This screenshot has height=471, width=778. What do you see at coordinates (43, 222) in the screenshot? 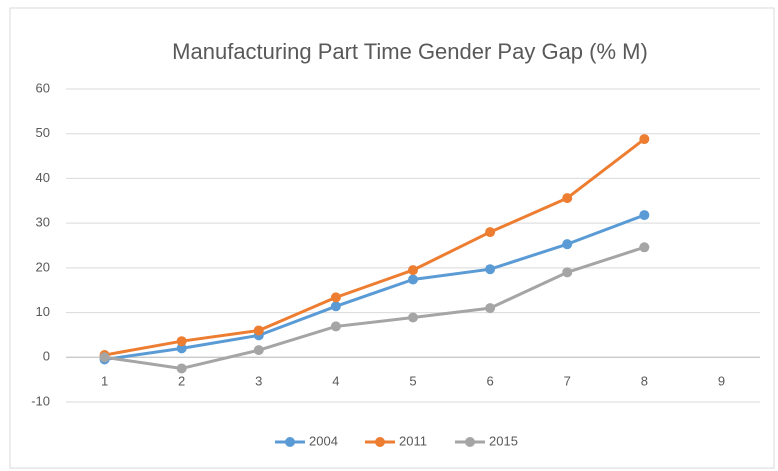
I see `y-tick-label: 30` at bounding box center [43, 222].